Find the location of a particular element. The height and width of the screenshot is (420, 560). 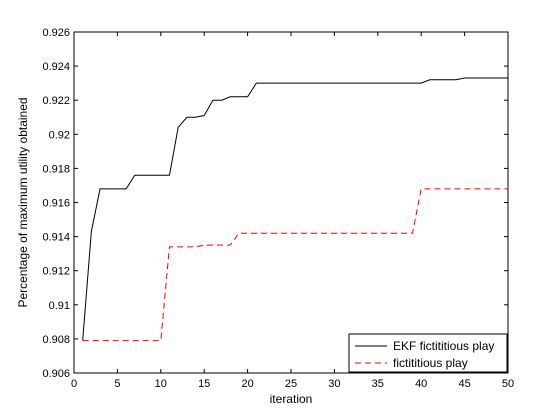

x-tick-label: 0 is located at coordinates (74, 384).